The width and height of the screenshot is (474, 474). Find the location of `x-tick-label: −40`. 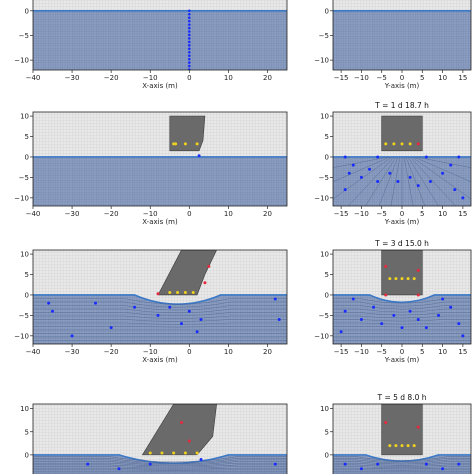

x-tick-label: −40 is located at coordinates (33, 78).